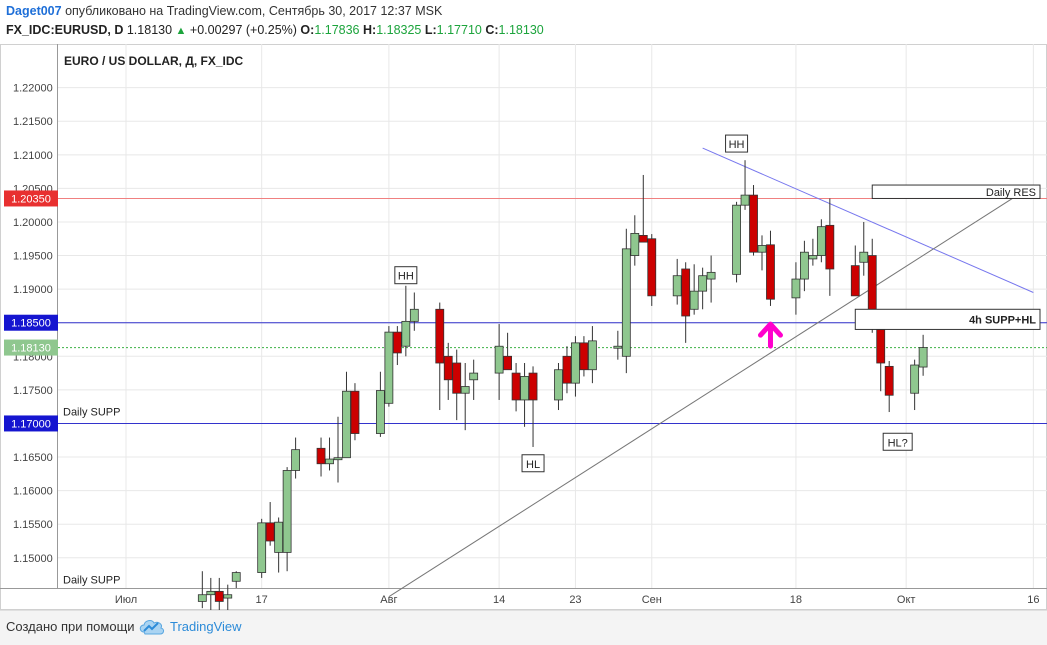  Describe the element at coordinates (206, 626) in the screenshot. I see `footer-brand: TradingView` at that location.